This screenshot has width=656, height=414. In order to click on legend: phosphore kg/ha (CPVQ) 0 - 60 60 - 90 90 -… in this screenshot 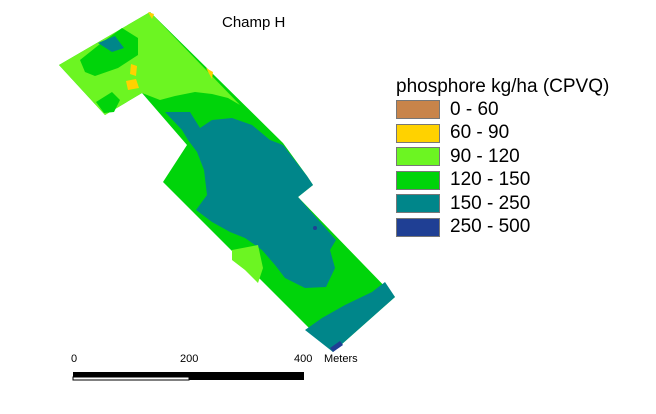, I will do `click(502, 157)`.